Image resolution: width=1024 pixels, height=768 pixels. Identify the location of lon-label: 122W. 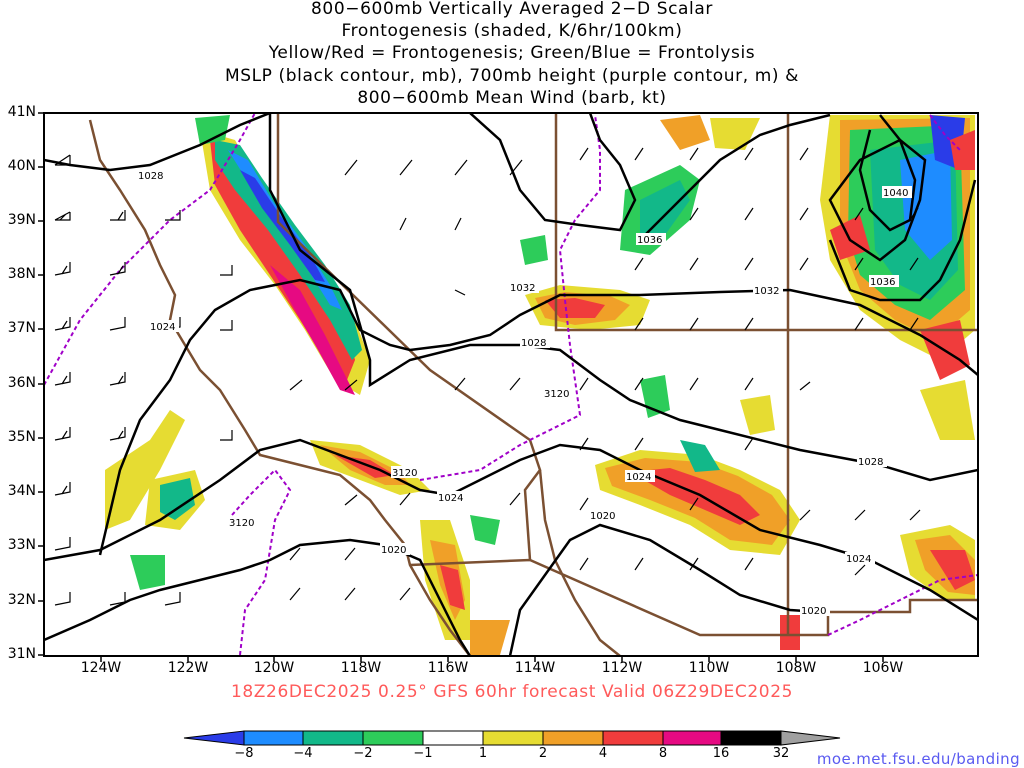
(188, 668).